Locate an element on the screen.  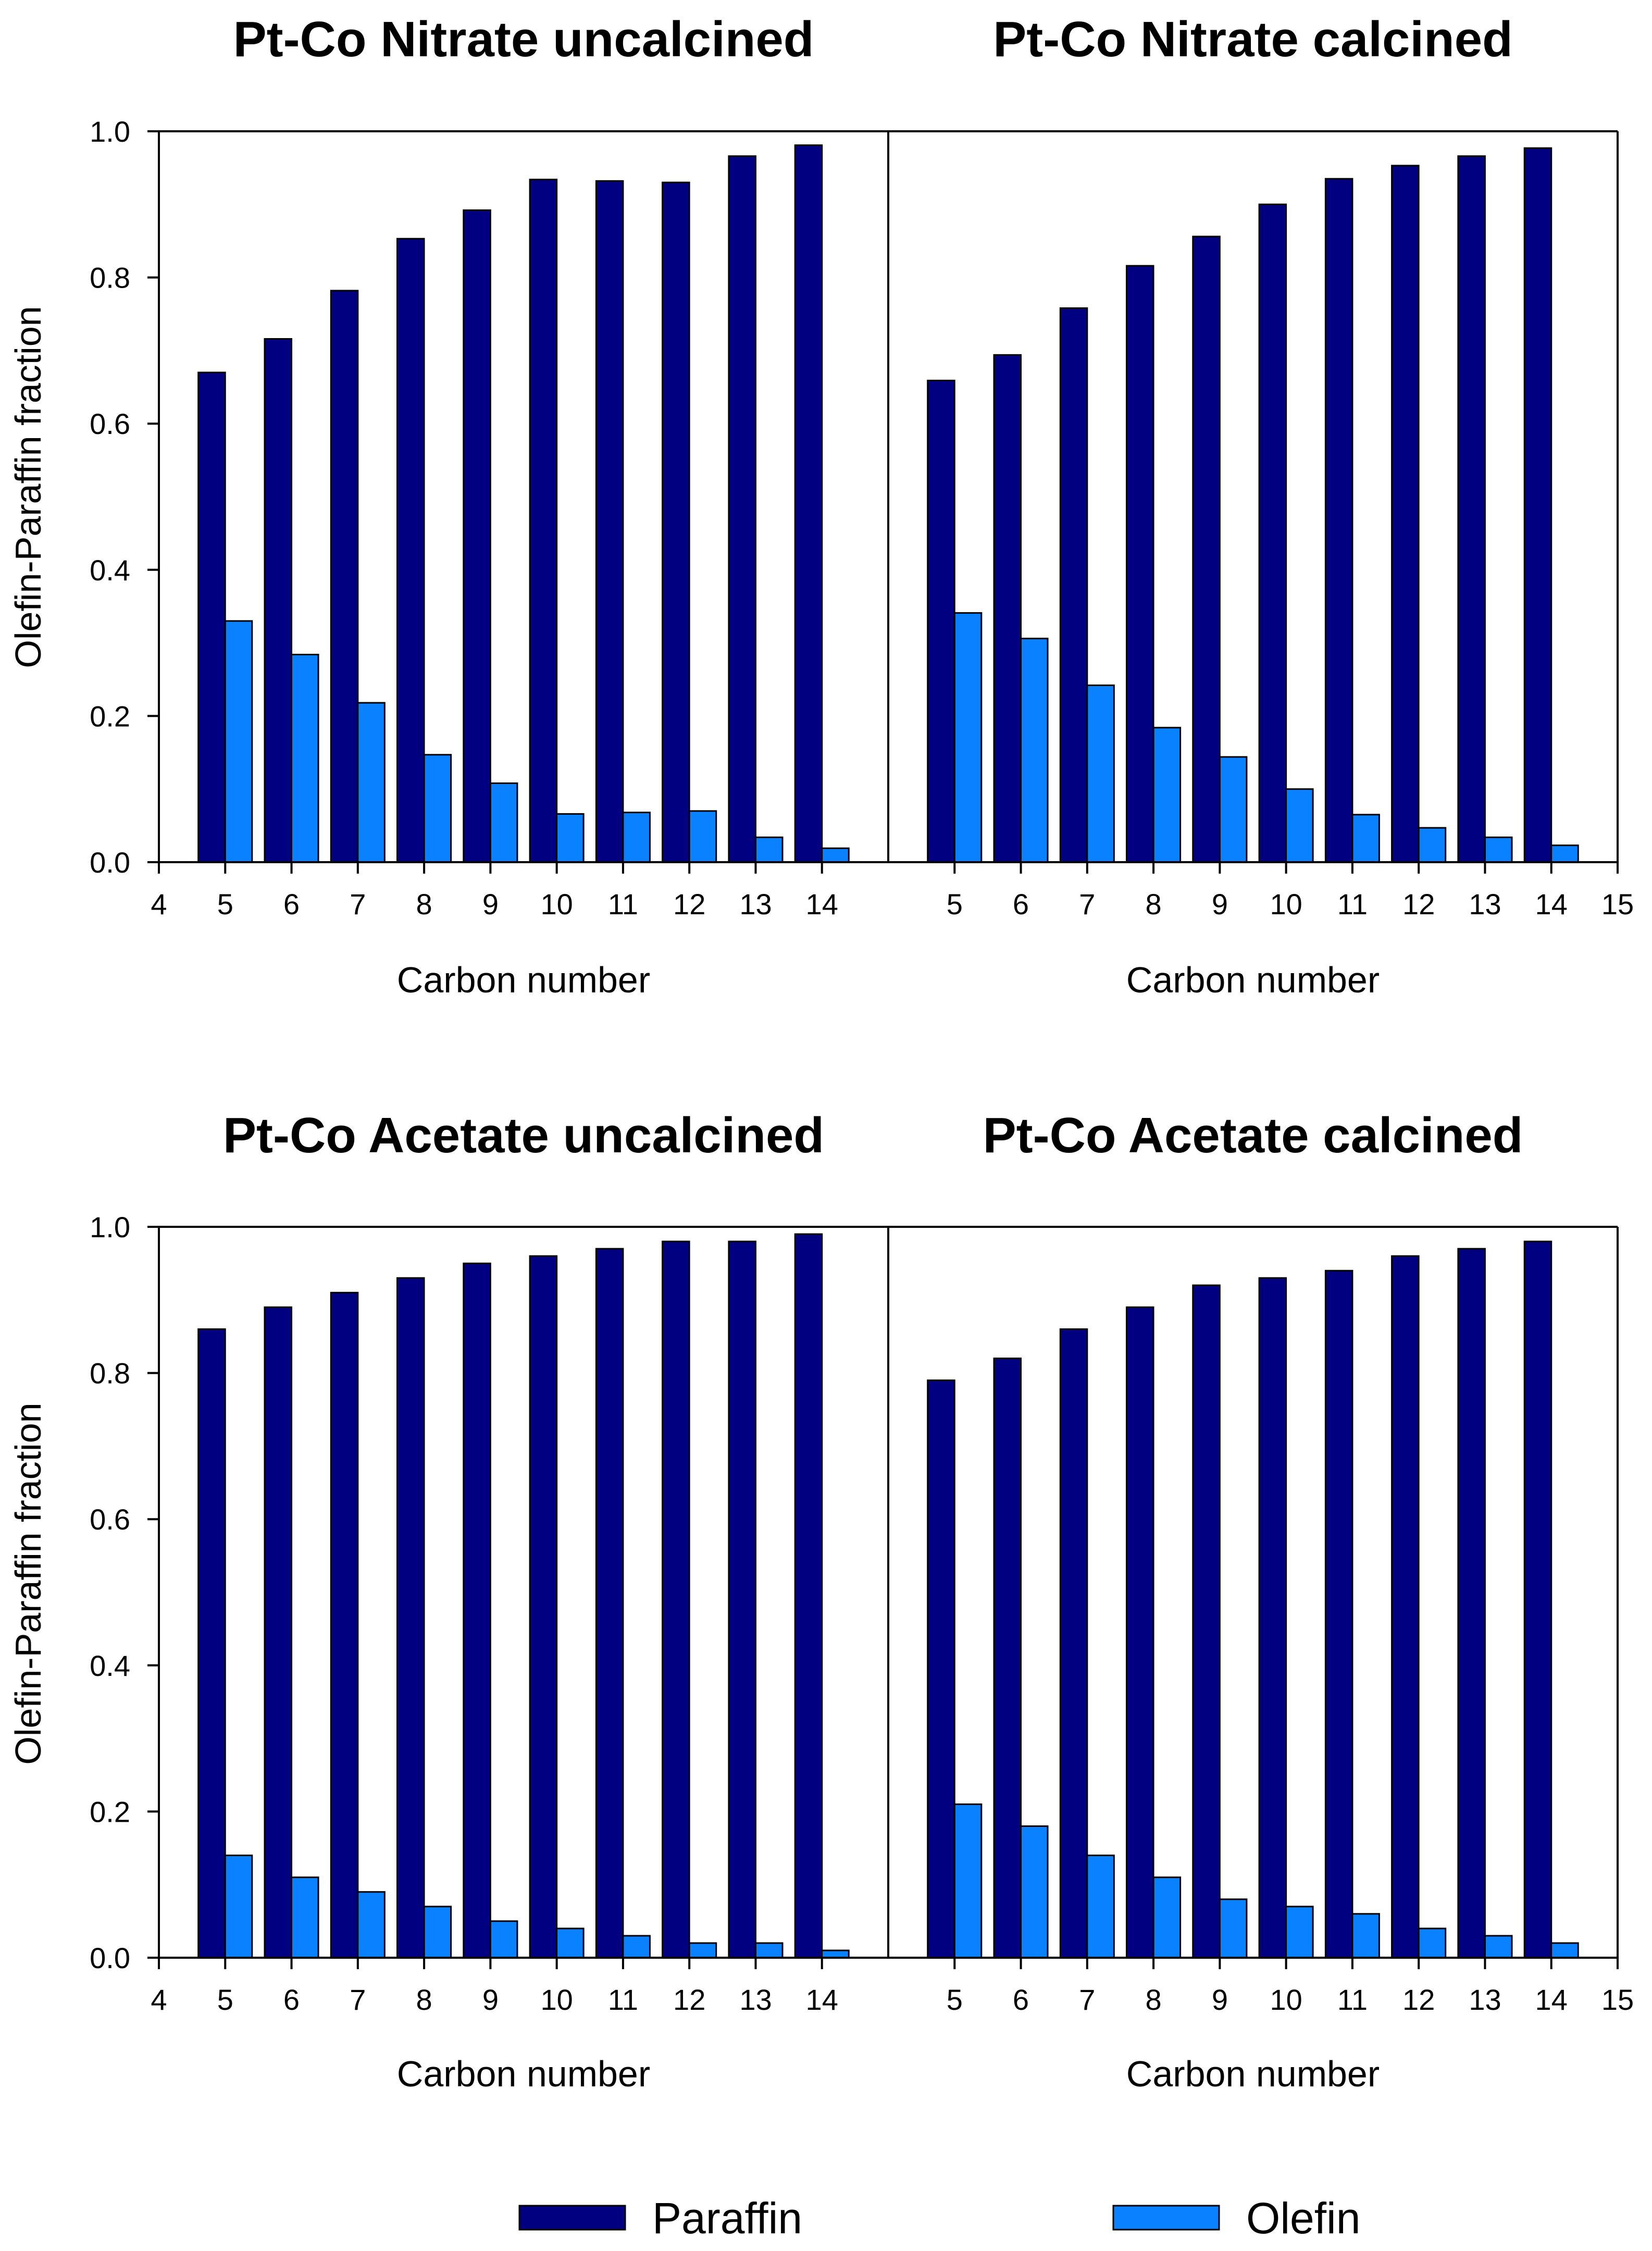
x-tick-label: 7 is located at coordinates (358, 1999).